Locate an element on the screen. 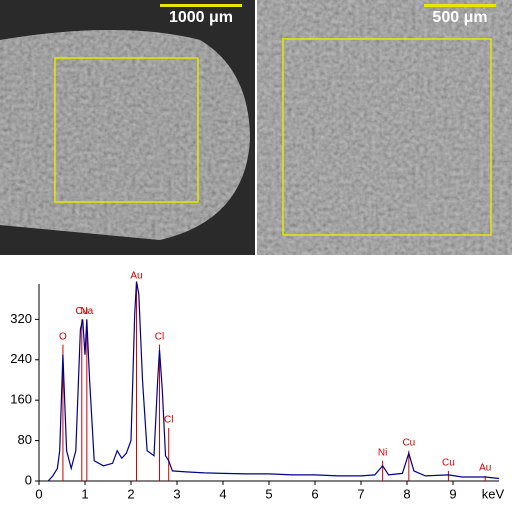  y-tick-label: 80 is located at coordinates (25, 439).